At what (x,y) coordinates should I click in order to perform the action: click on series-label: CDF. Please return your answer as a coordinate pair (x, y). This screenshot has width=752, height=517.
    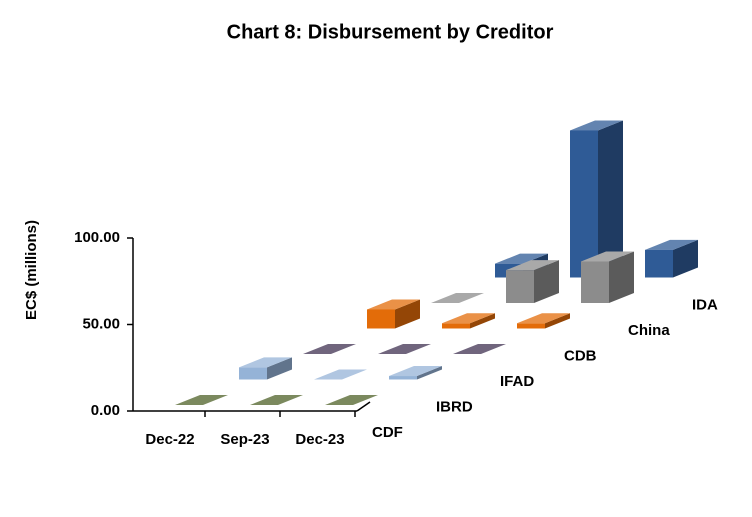
    Looking at the image, I should click on (387, 432).